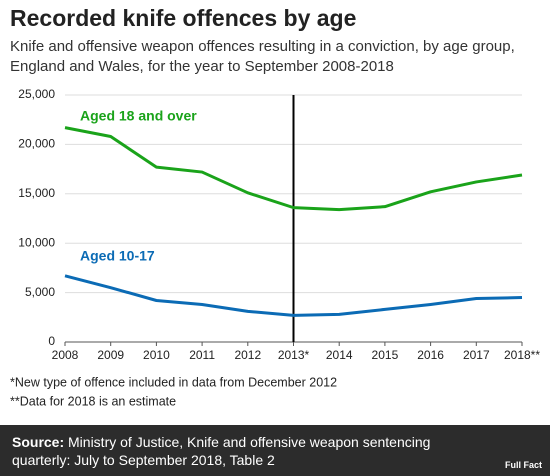  I want to click on x-tick-label: 2008, so click(65, 355).